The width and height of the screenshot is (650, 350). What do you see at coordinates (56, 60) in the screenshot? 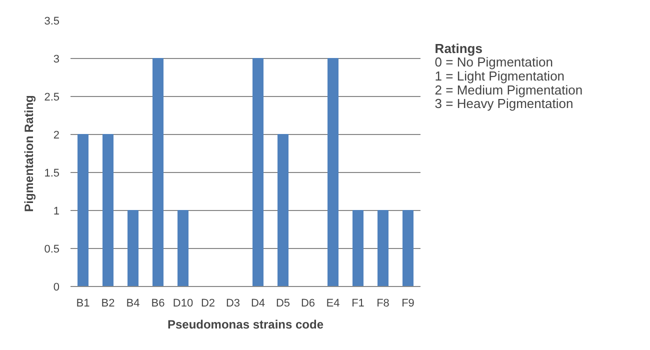
I see `y-tick-label: 3` at bounding box center [56, 60].